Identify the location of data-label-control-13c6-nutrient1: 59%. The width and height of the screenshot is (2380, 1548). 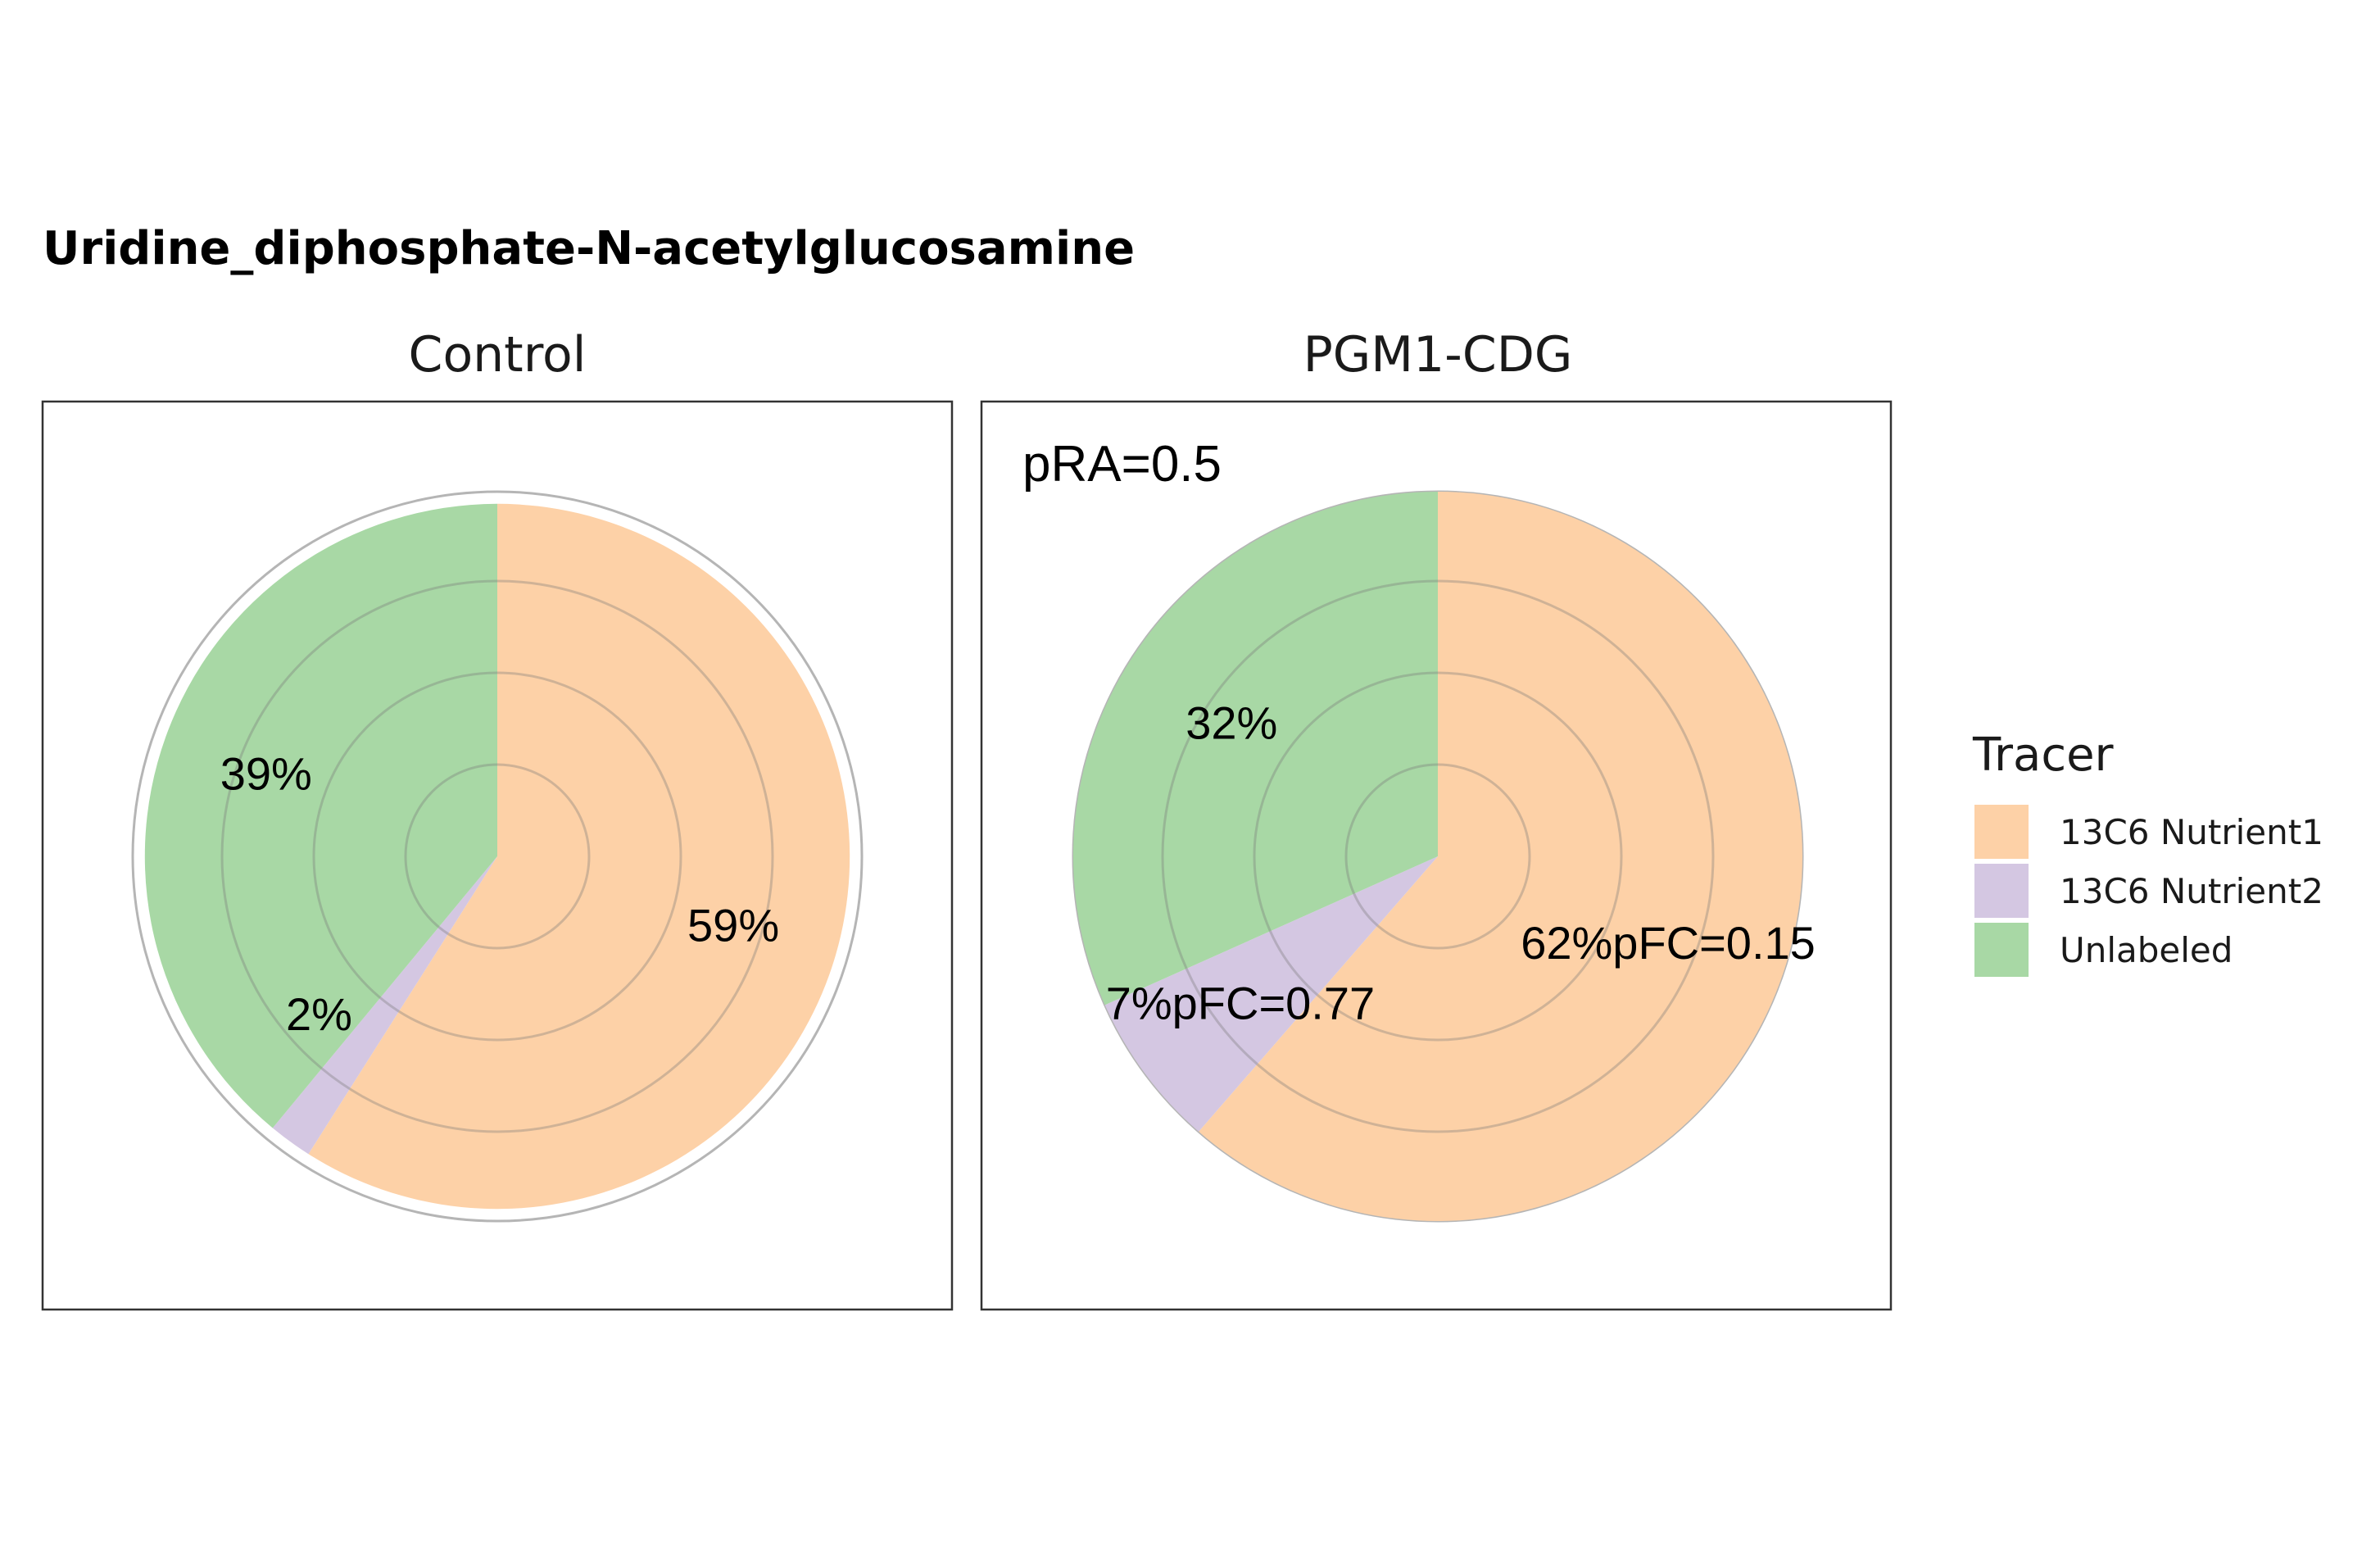
(733, 926).